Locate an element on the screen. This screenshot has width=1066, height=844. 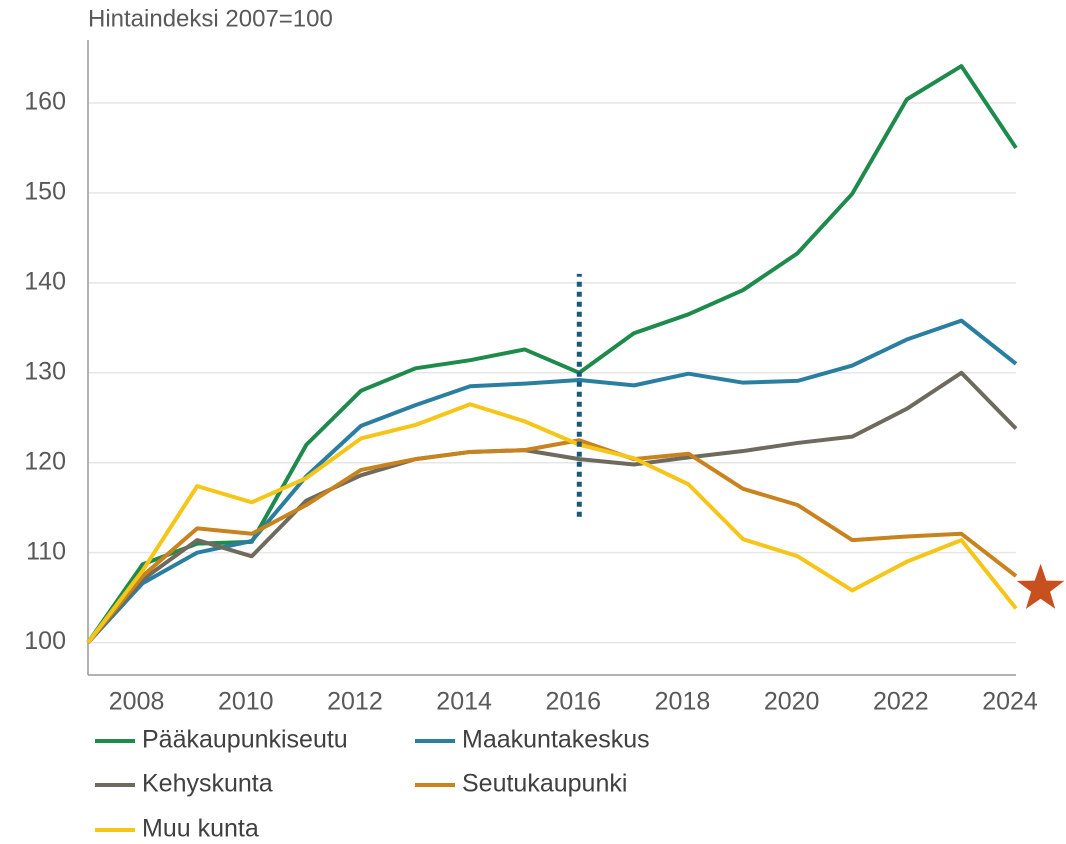
star-marker is located at coordinates (1040, 586).